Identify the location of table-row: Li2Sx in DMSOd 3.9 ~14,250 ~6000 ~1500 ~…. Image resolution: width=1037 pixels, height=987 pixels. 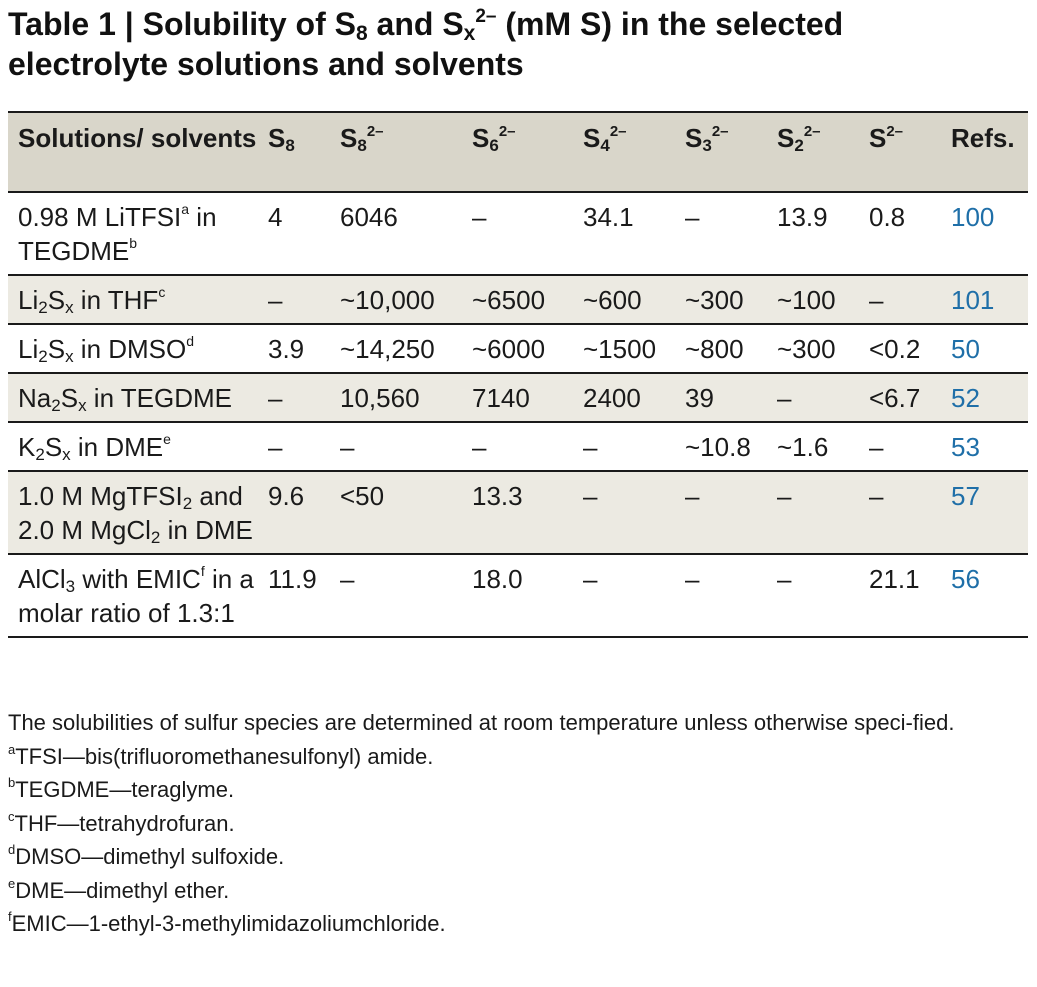
(518, 348).